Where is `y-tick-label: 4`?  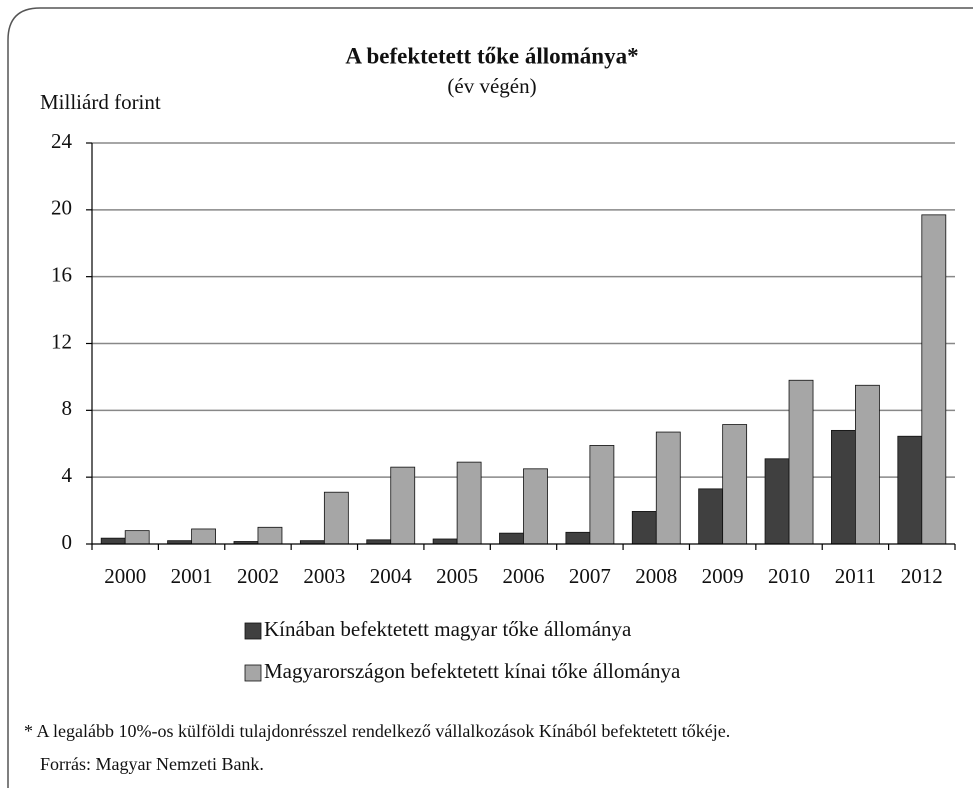
y-tick-label: 4 is located at coordinates (67, 475).